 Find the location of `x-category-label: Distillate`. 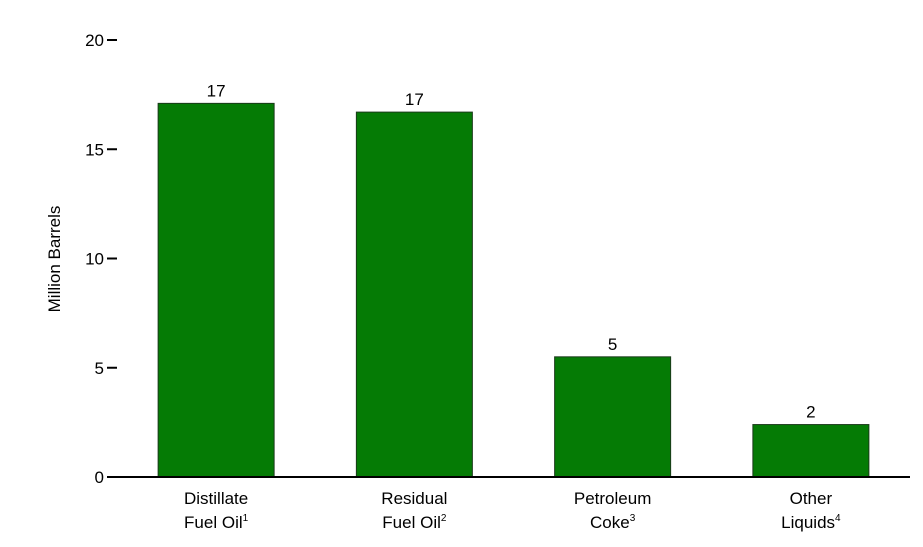

x-category-label: Distillate is located at coordinates (216, 498).